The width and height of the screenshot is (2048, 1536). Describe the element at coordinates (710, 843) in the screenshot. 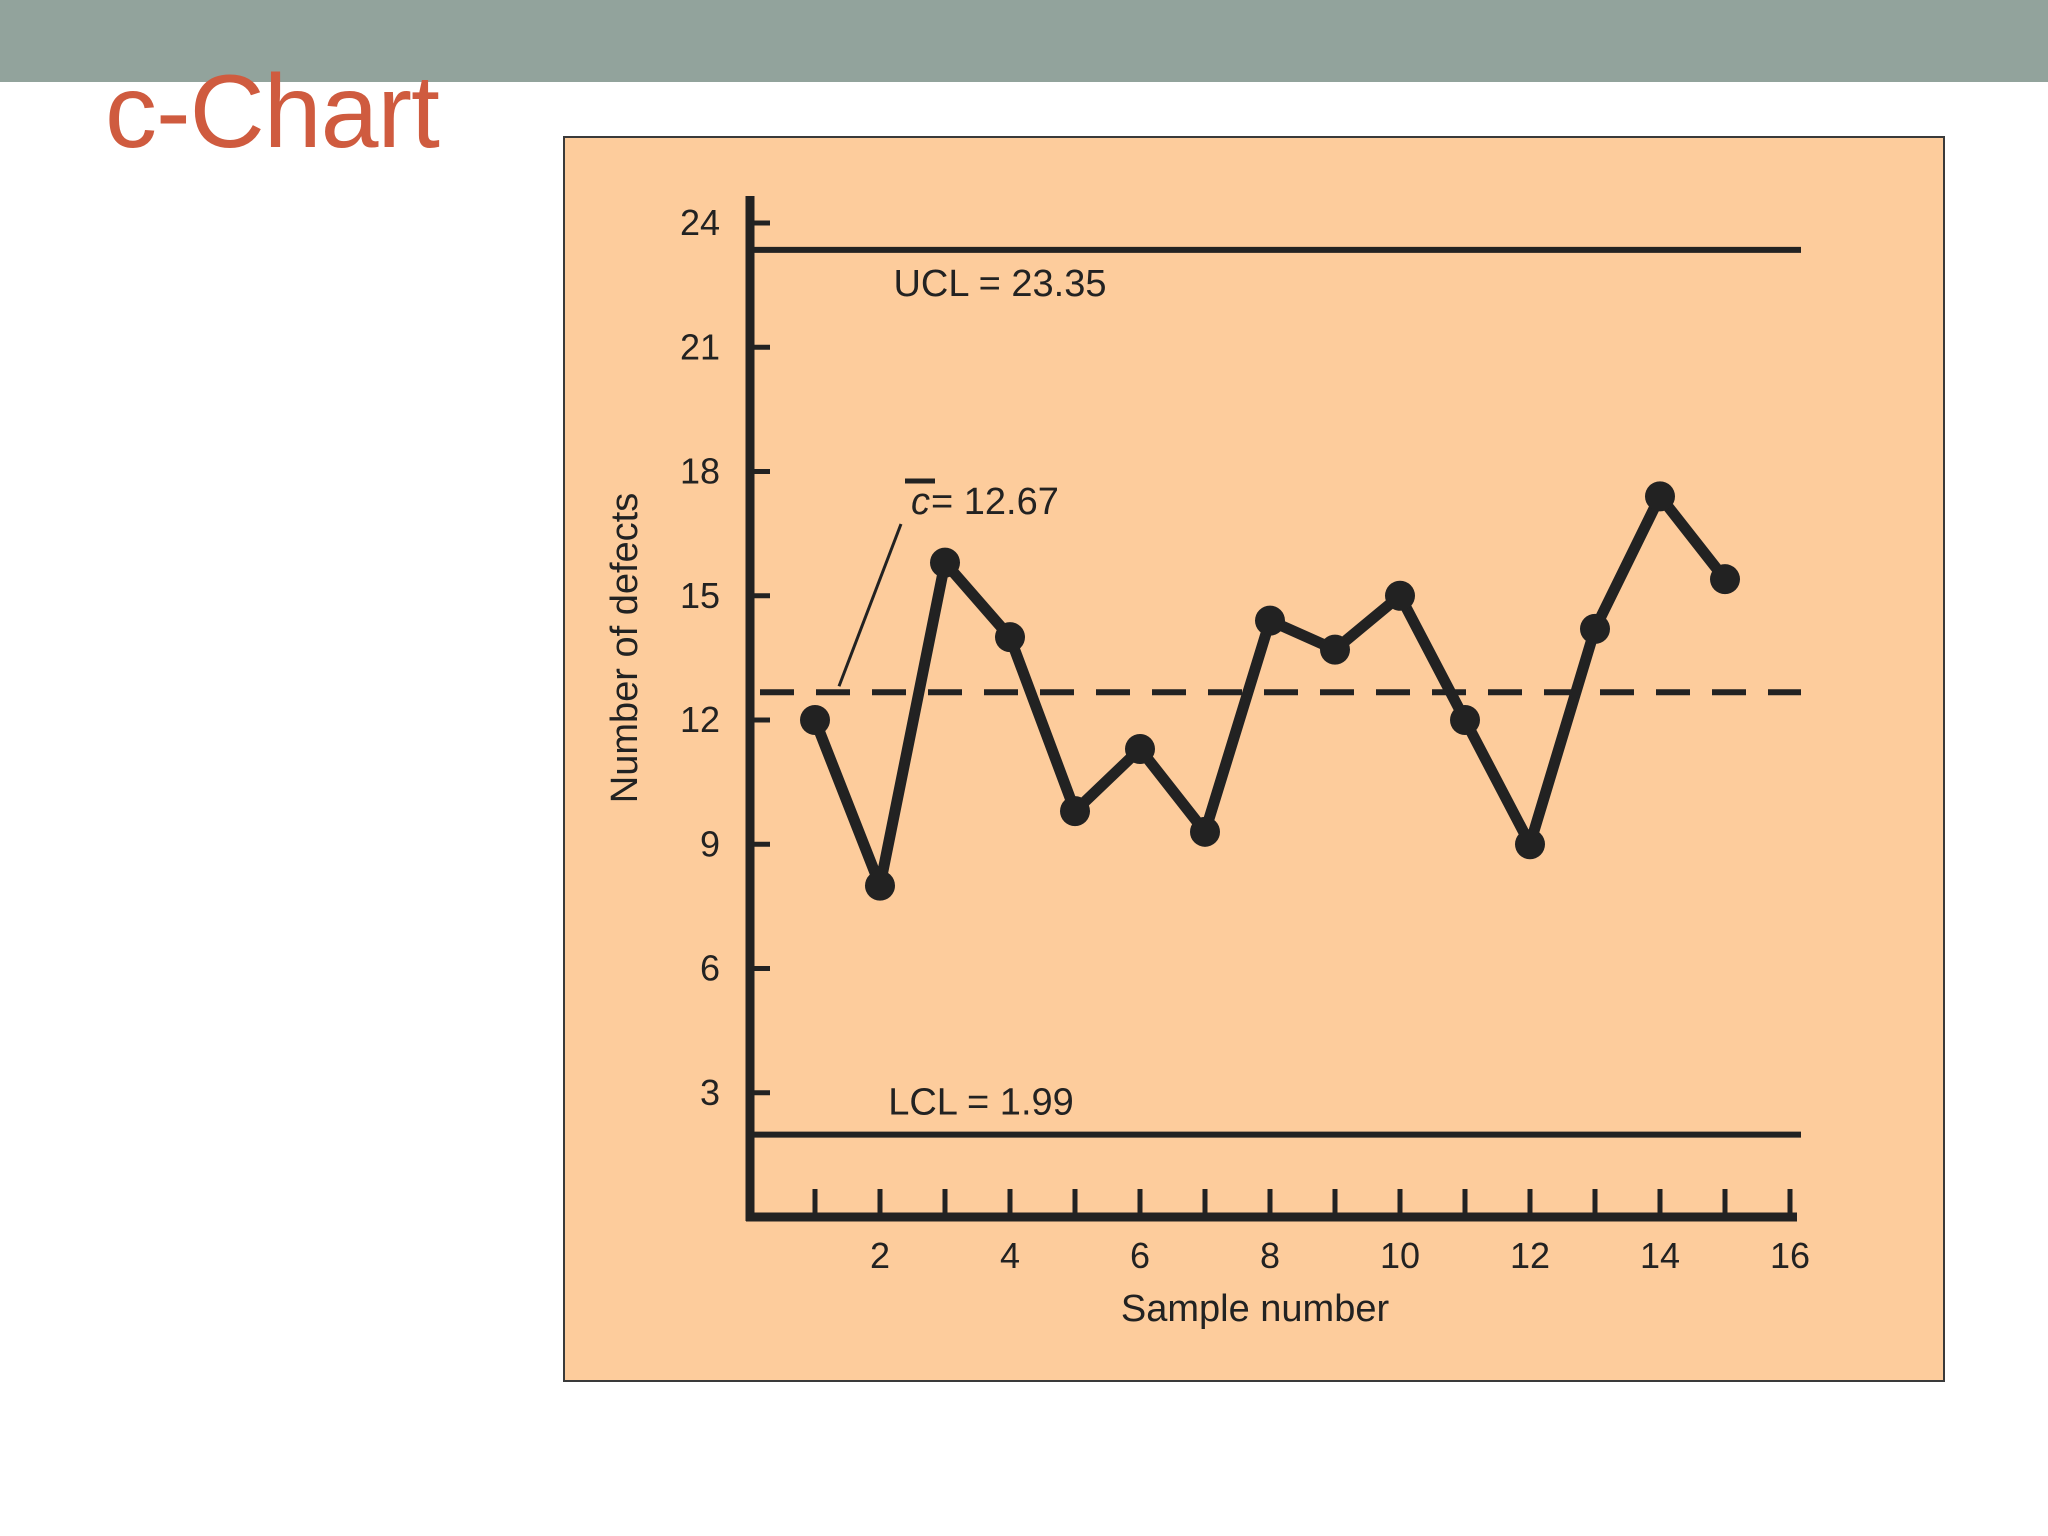

I see `y-tick-label: 9` at that location.